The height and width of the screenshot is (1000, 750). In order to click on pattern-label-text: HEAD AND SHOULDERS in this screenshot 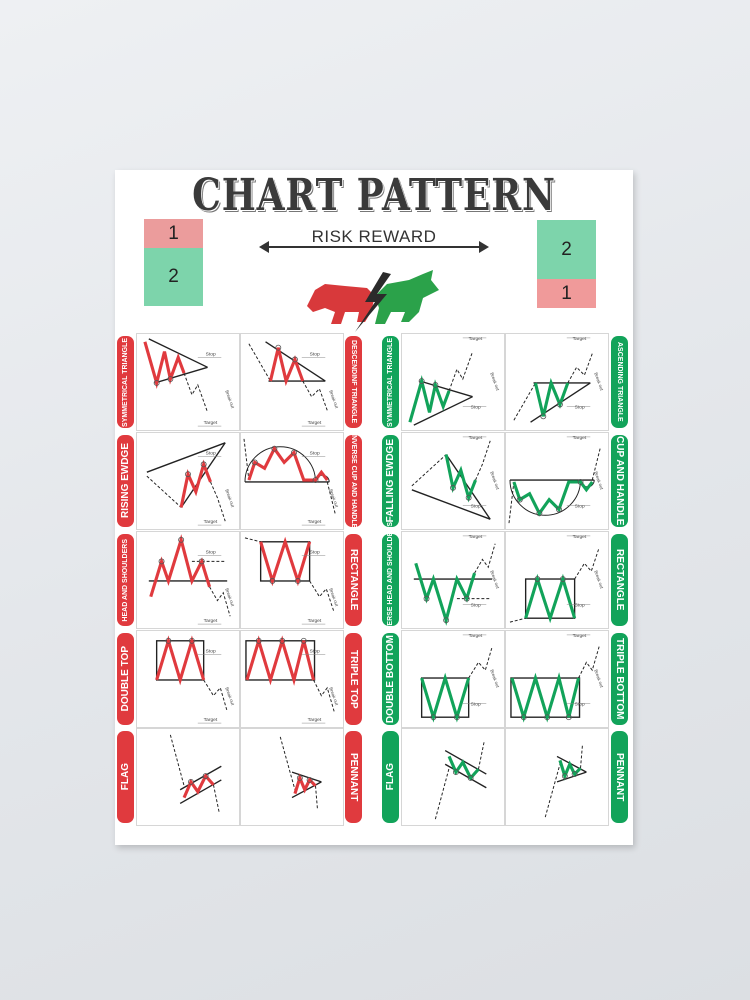, I will do `click(125, 580)`.